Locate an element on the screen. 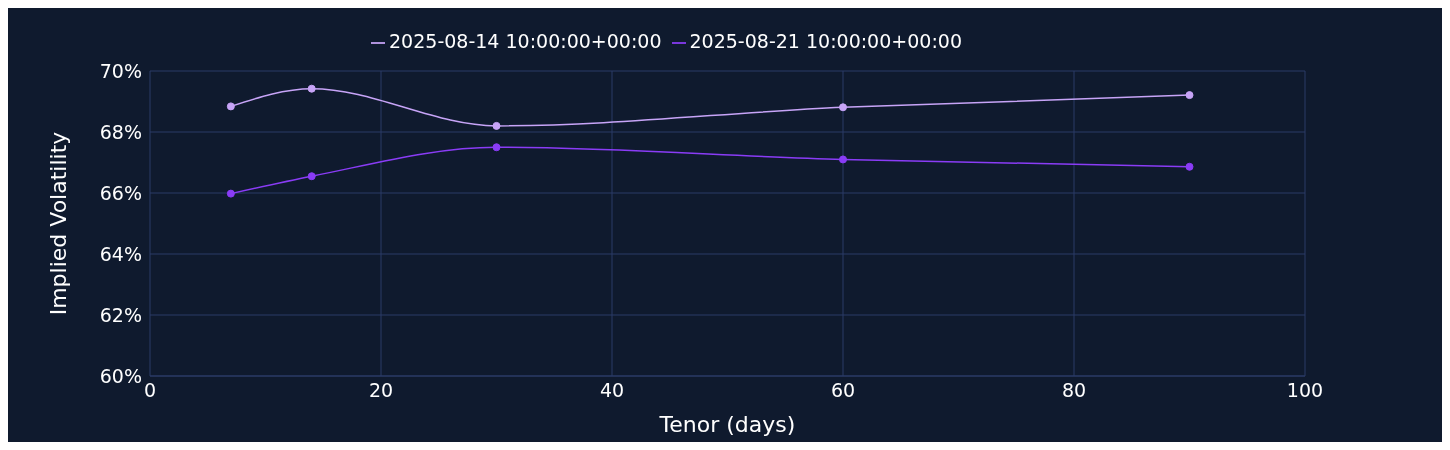 The height and width of the screenshot is (450, 1450). x-tick-label: 60 is located at coordinates (843, 390).